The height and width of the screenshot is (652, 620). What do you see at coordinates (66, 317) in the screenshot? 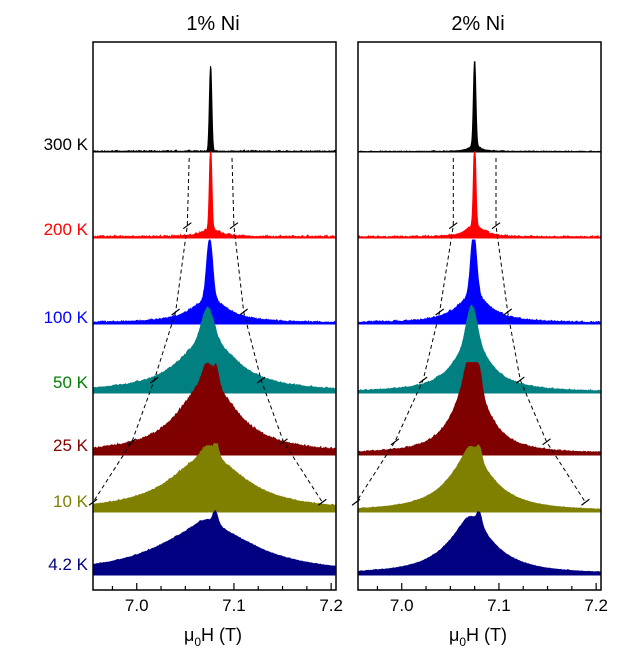
I see `temp-label-100k: 100 K` at bounding box center [66, 317].